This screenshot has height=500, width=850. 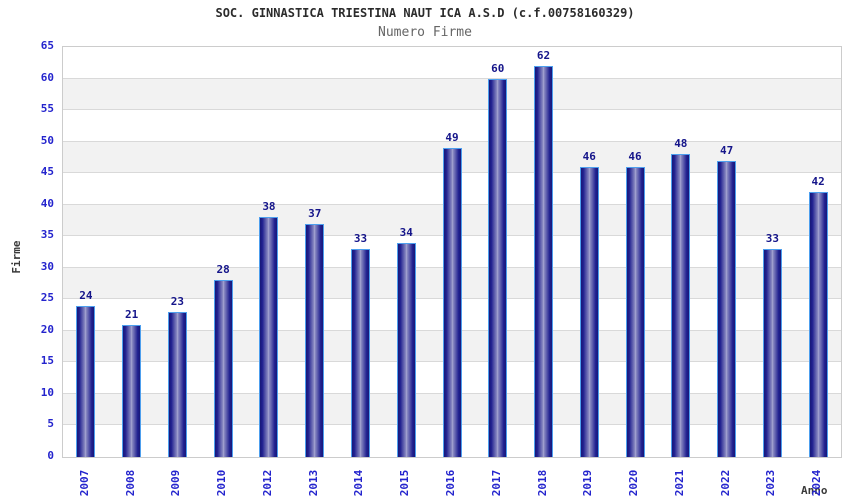 What do you see at coordinates (177, 301) in the screenshot?
I see `bar-value-label: 23` at bounding box center [177, 301].